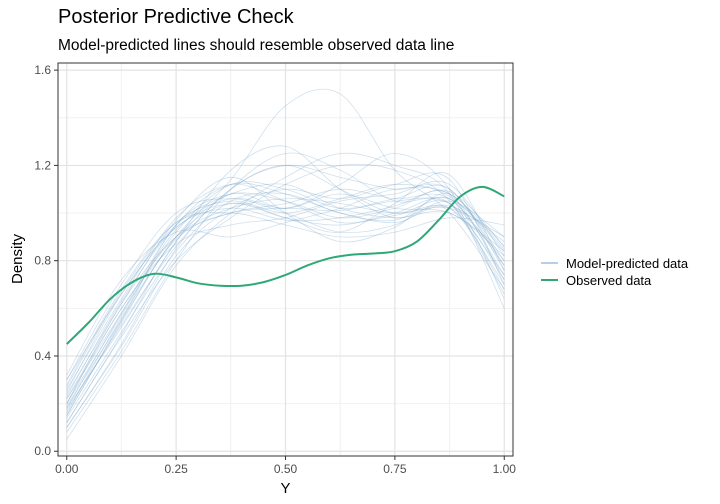 The height and width of the screenshot is (504, 720). What do you see at coordinates (42, 70) in the screenshot?
I see `y-tick-label: 1.6` at bounding box center [42, 70].